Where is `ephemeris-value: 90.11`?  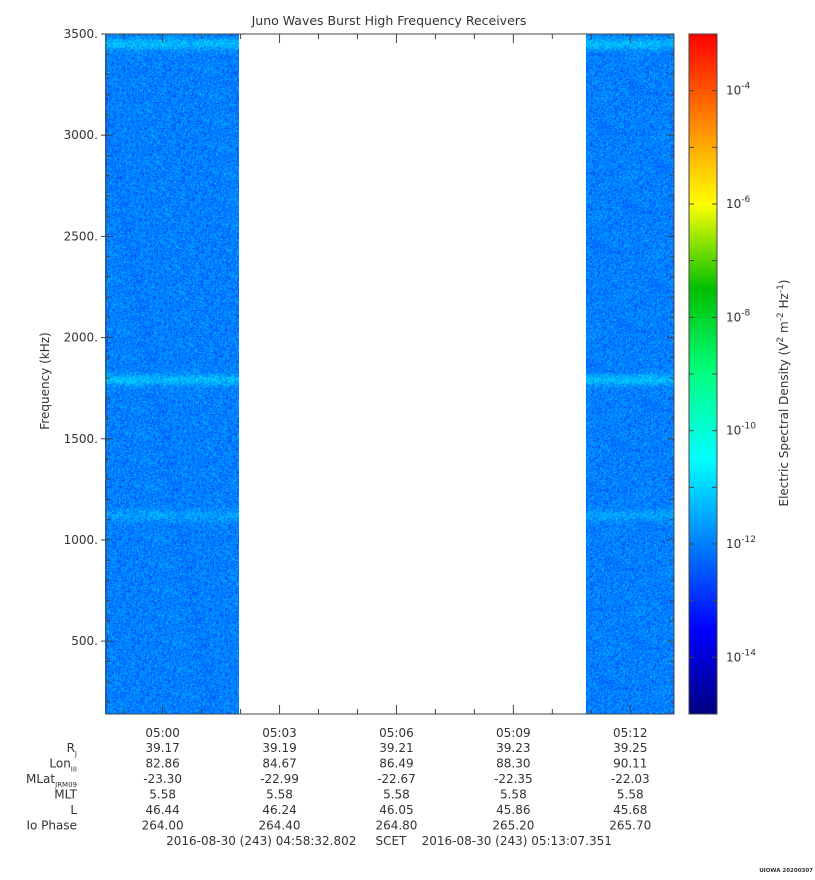
ephemeris-value: 90.11 is located at coordinates (630, 764).